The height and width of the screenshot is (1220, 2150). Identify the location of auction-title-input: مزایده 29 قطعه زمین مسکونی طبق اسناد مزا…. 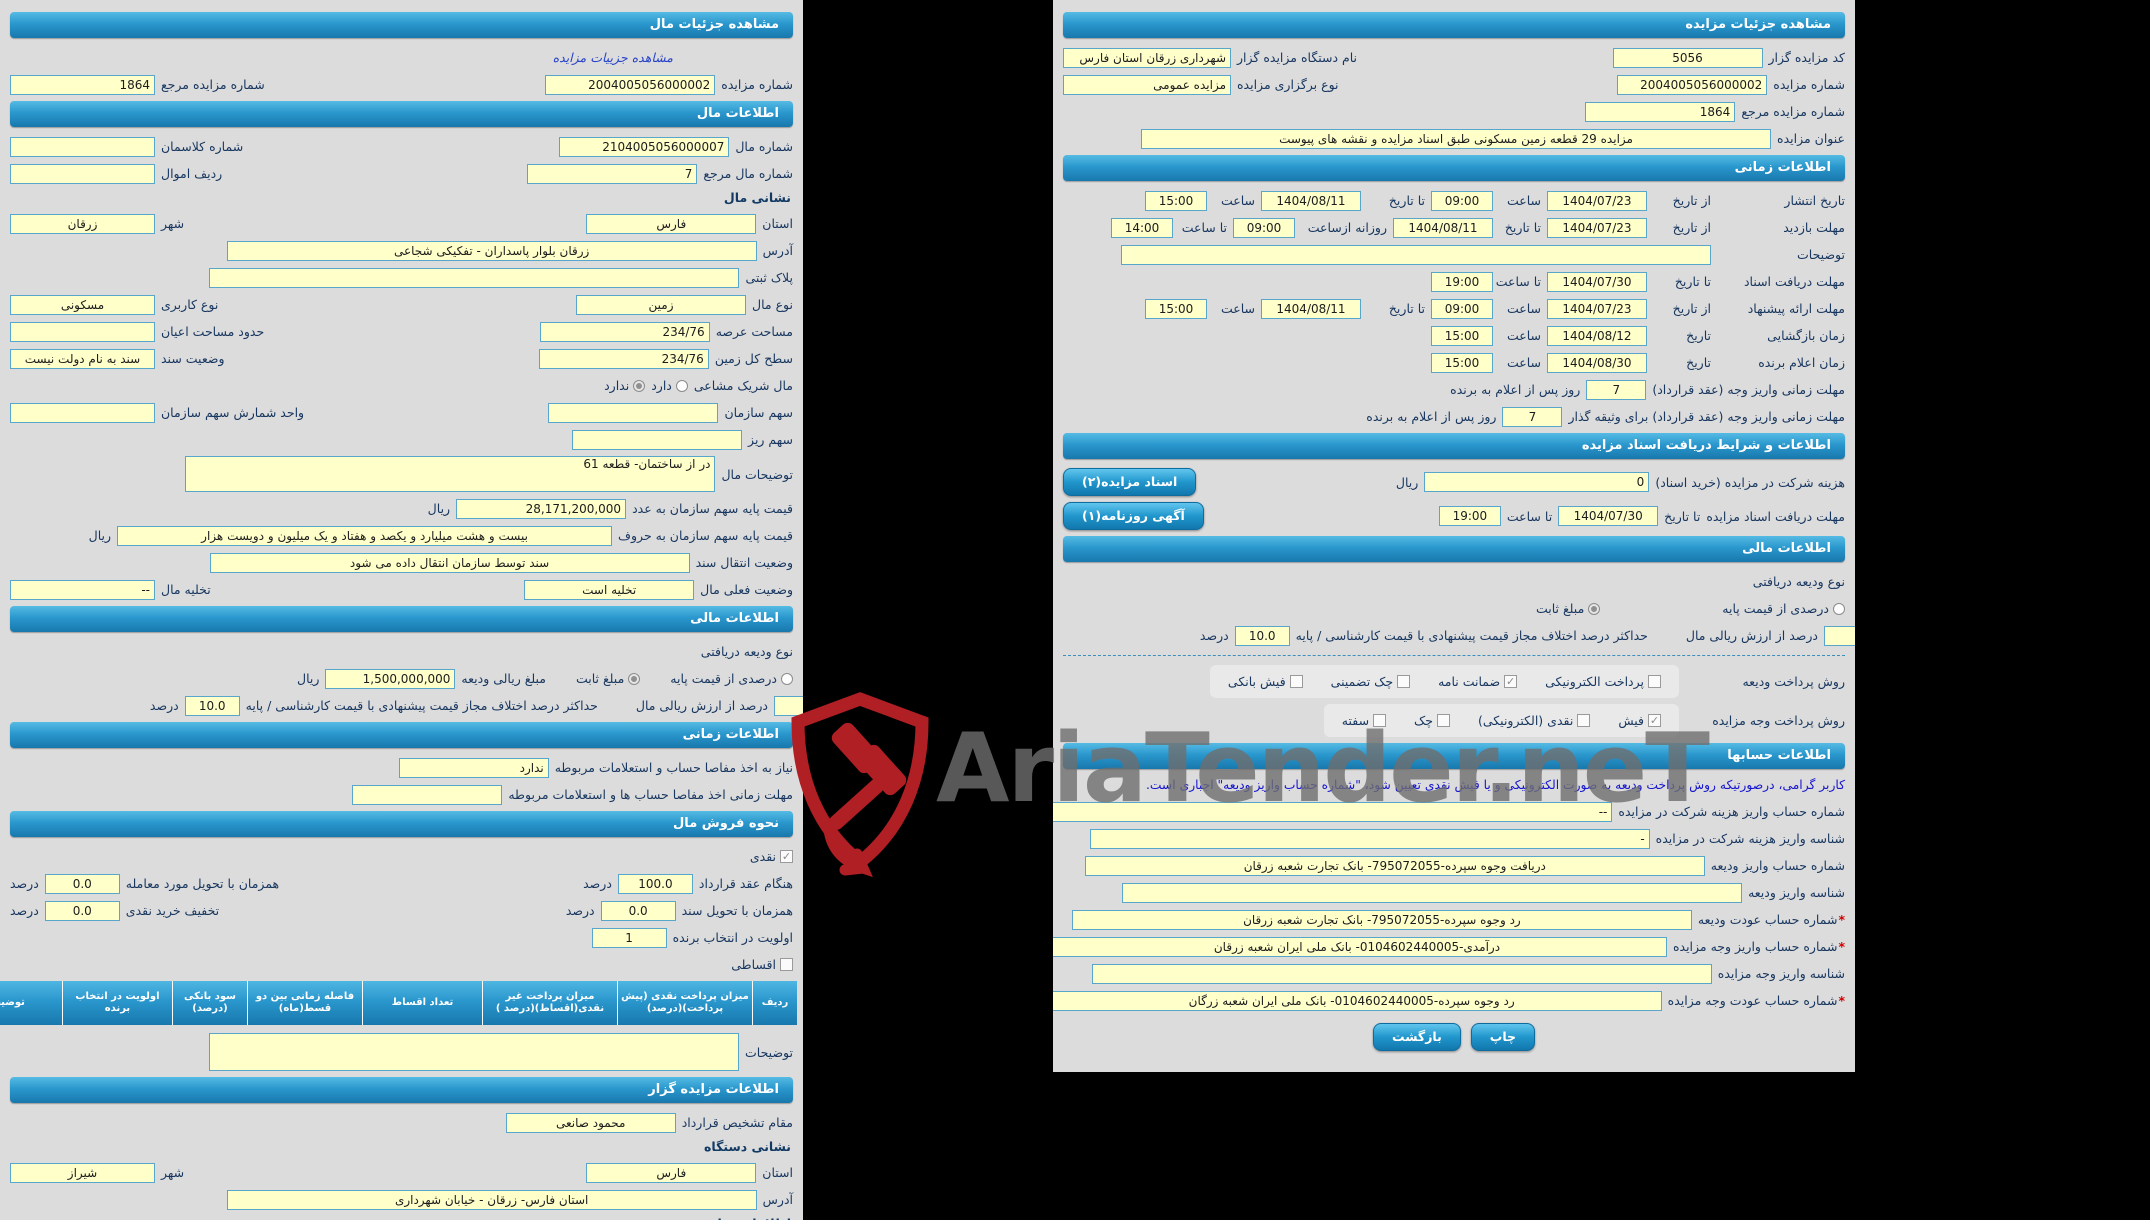
(1456, 138).